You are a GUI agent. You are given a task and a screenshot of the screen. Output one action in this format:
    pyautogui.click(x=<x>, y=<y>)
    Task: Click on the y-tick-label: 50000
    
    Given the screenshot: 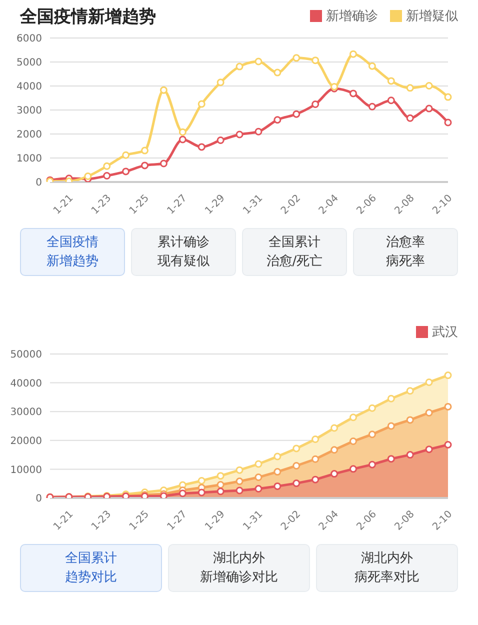 What is the action you would take?
    pyautogui.click(x=26, y=355)
    